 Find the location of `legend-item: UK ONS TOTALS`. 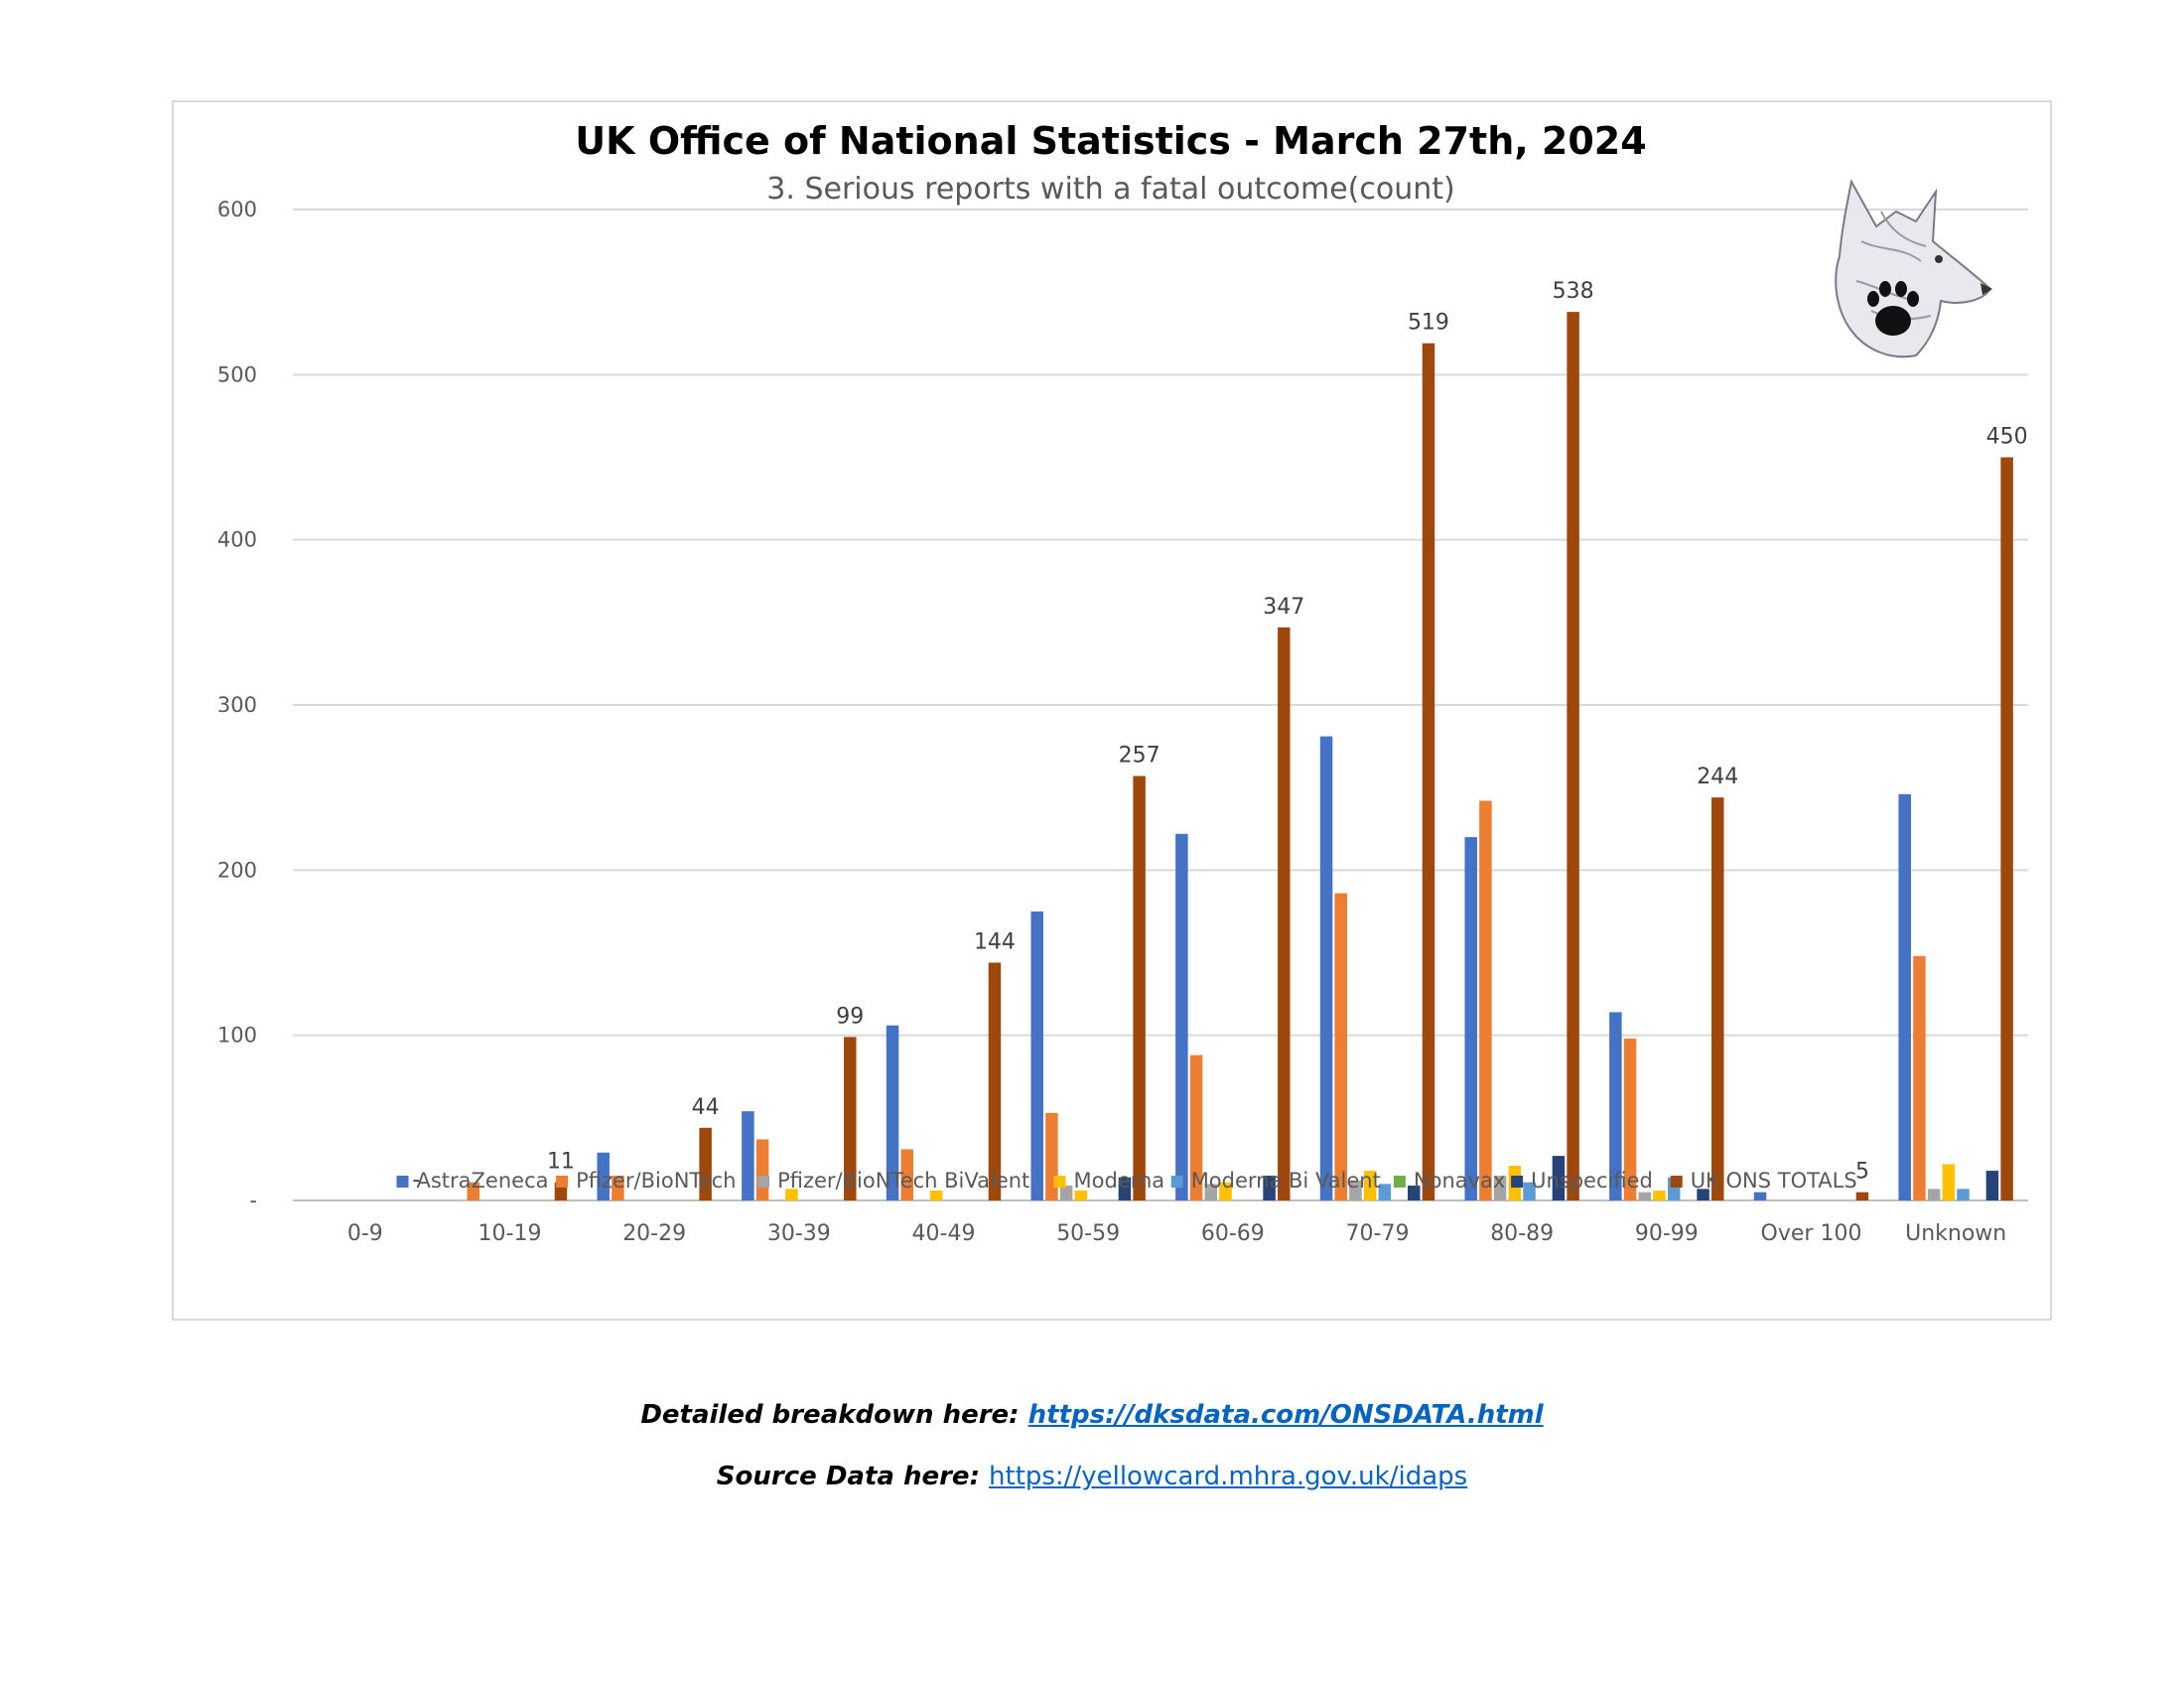

legend-item: UK ONS TOTALS is located at coordinates (1763, 1181).